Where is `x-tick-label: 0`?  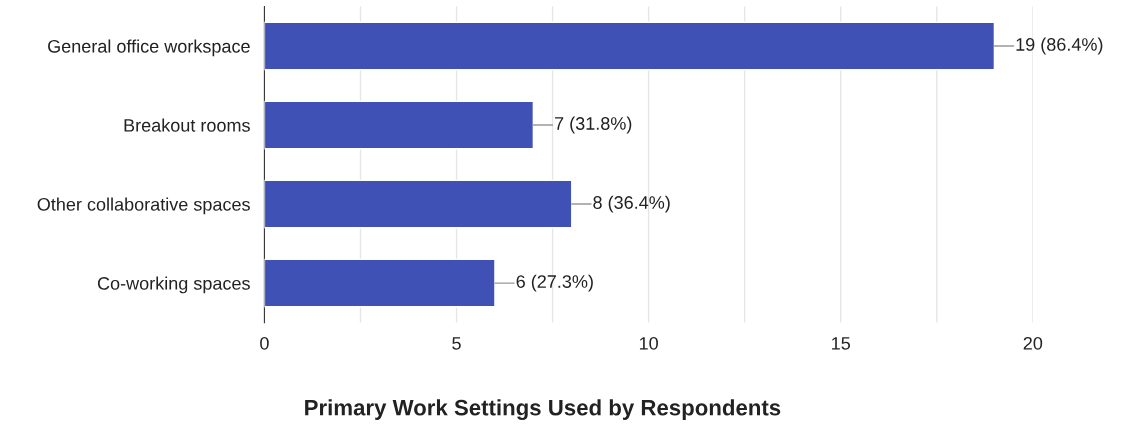
x-tick-label: 0 is located at coordinates (264, 343).